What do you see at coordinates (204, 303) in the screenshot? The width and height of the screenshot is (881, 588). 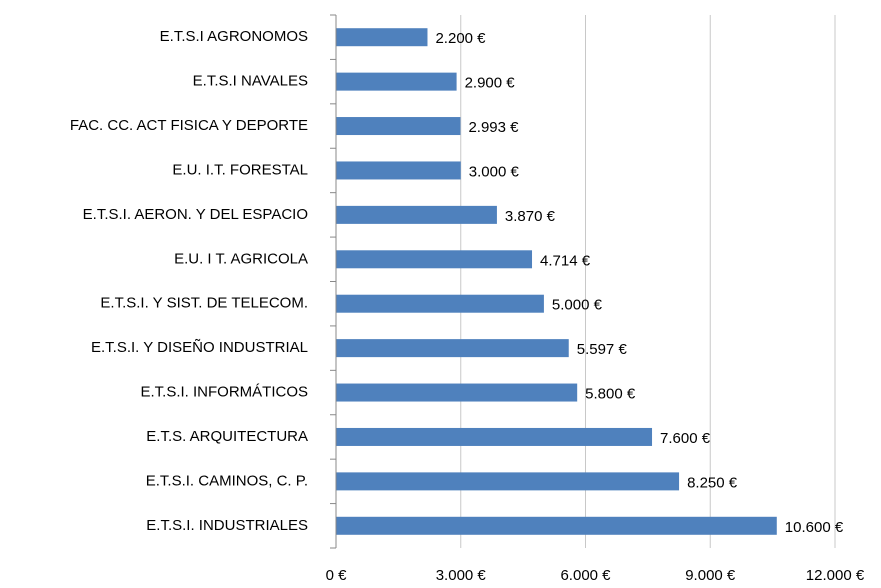 I see `y-tick-label: E.T.S.I. Y SIST. DE TELECOM.` at bounding box center [204, 303].